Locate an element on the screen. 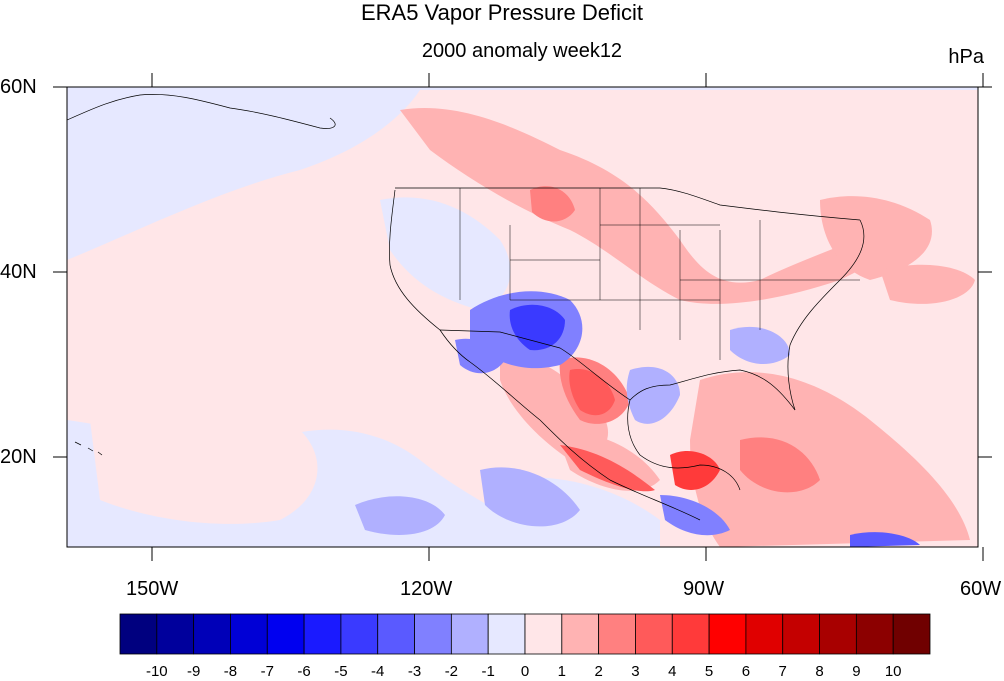 Image resolution: width=1004 pixels, height=681 pixels. us-west-coast is located at coordinates (430, 276).